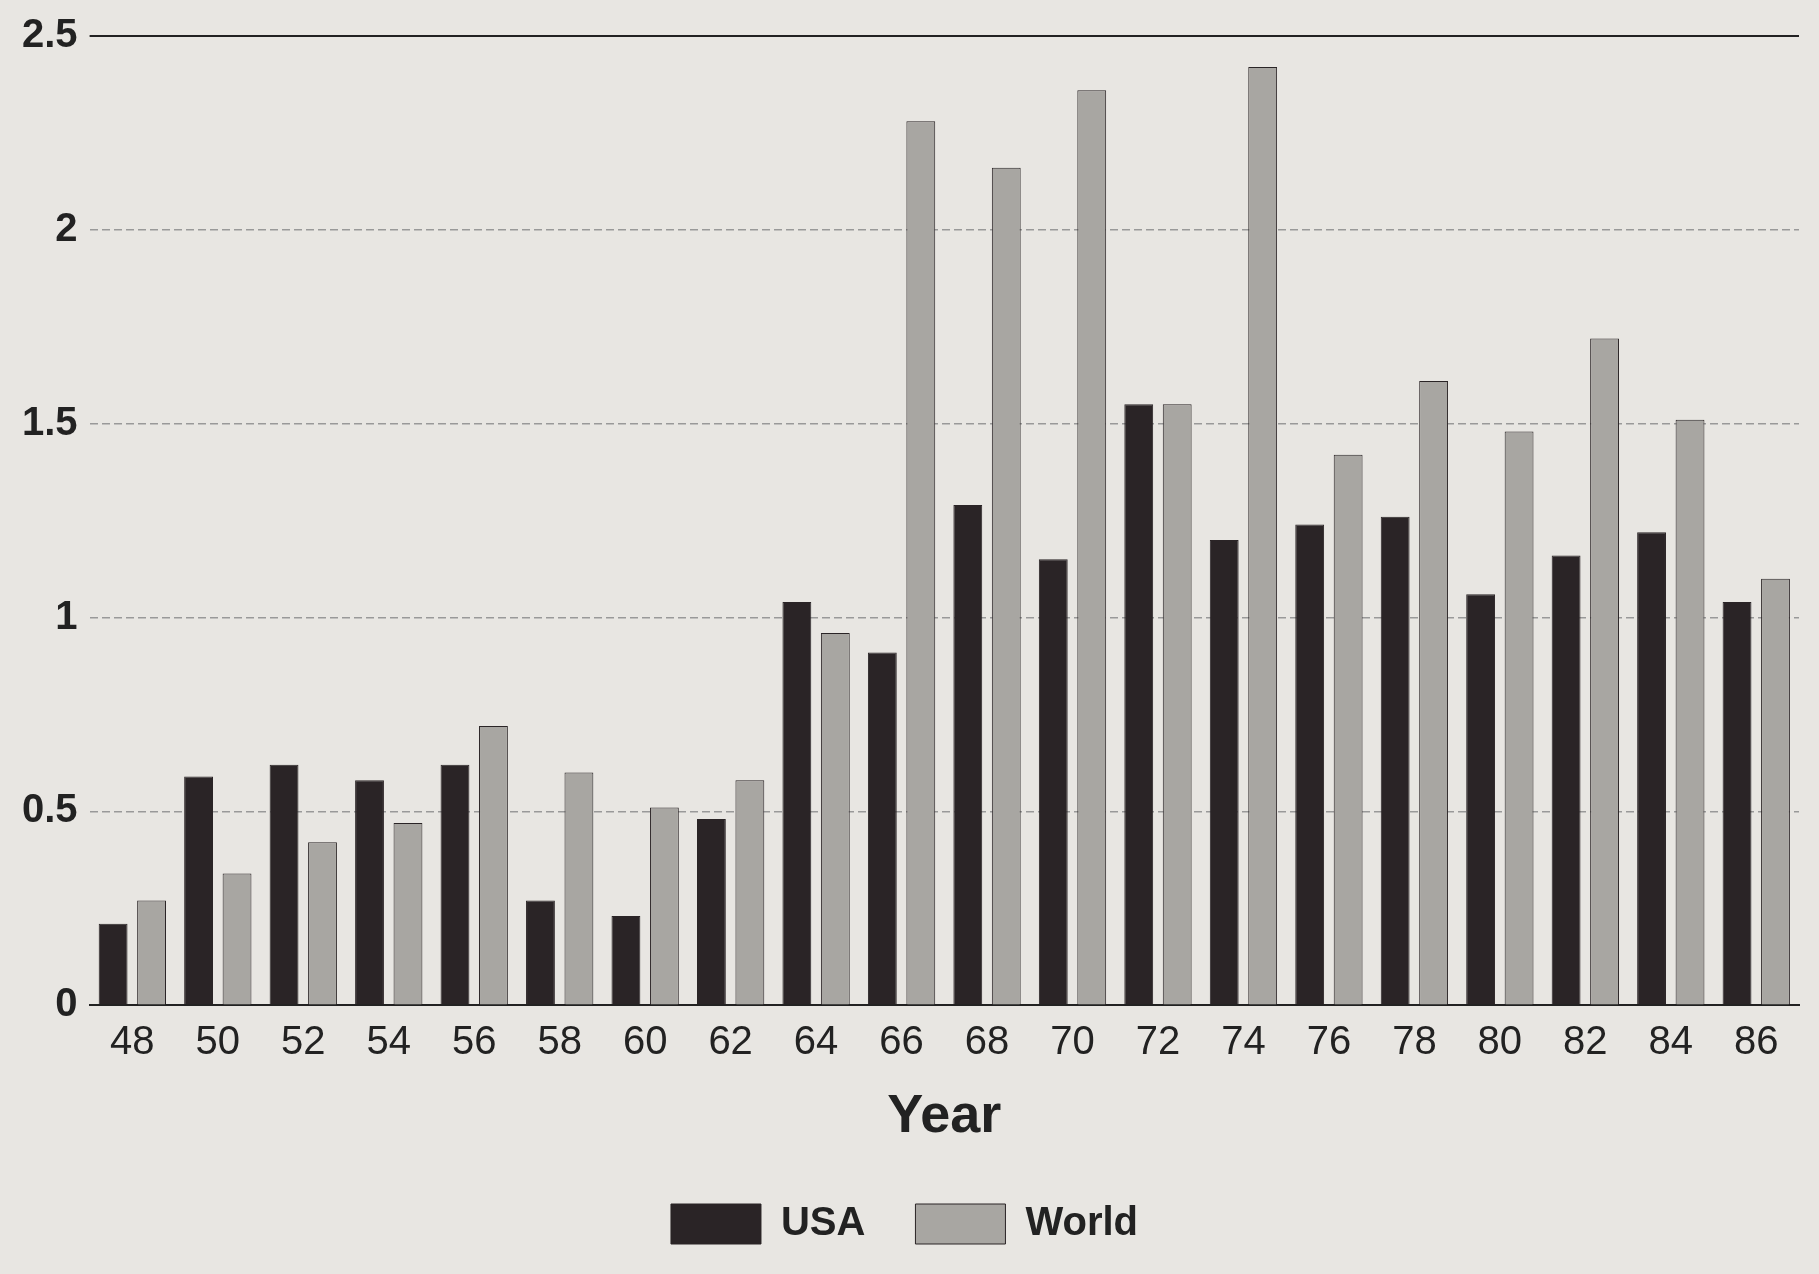  Describe the element at coordinates (1072, 1040) in the screenshot. I see `x-tick-label: 70` at that location.